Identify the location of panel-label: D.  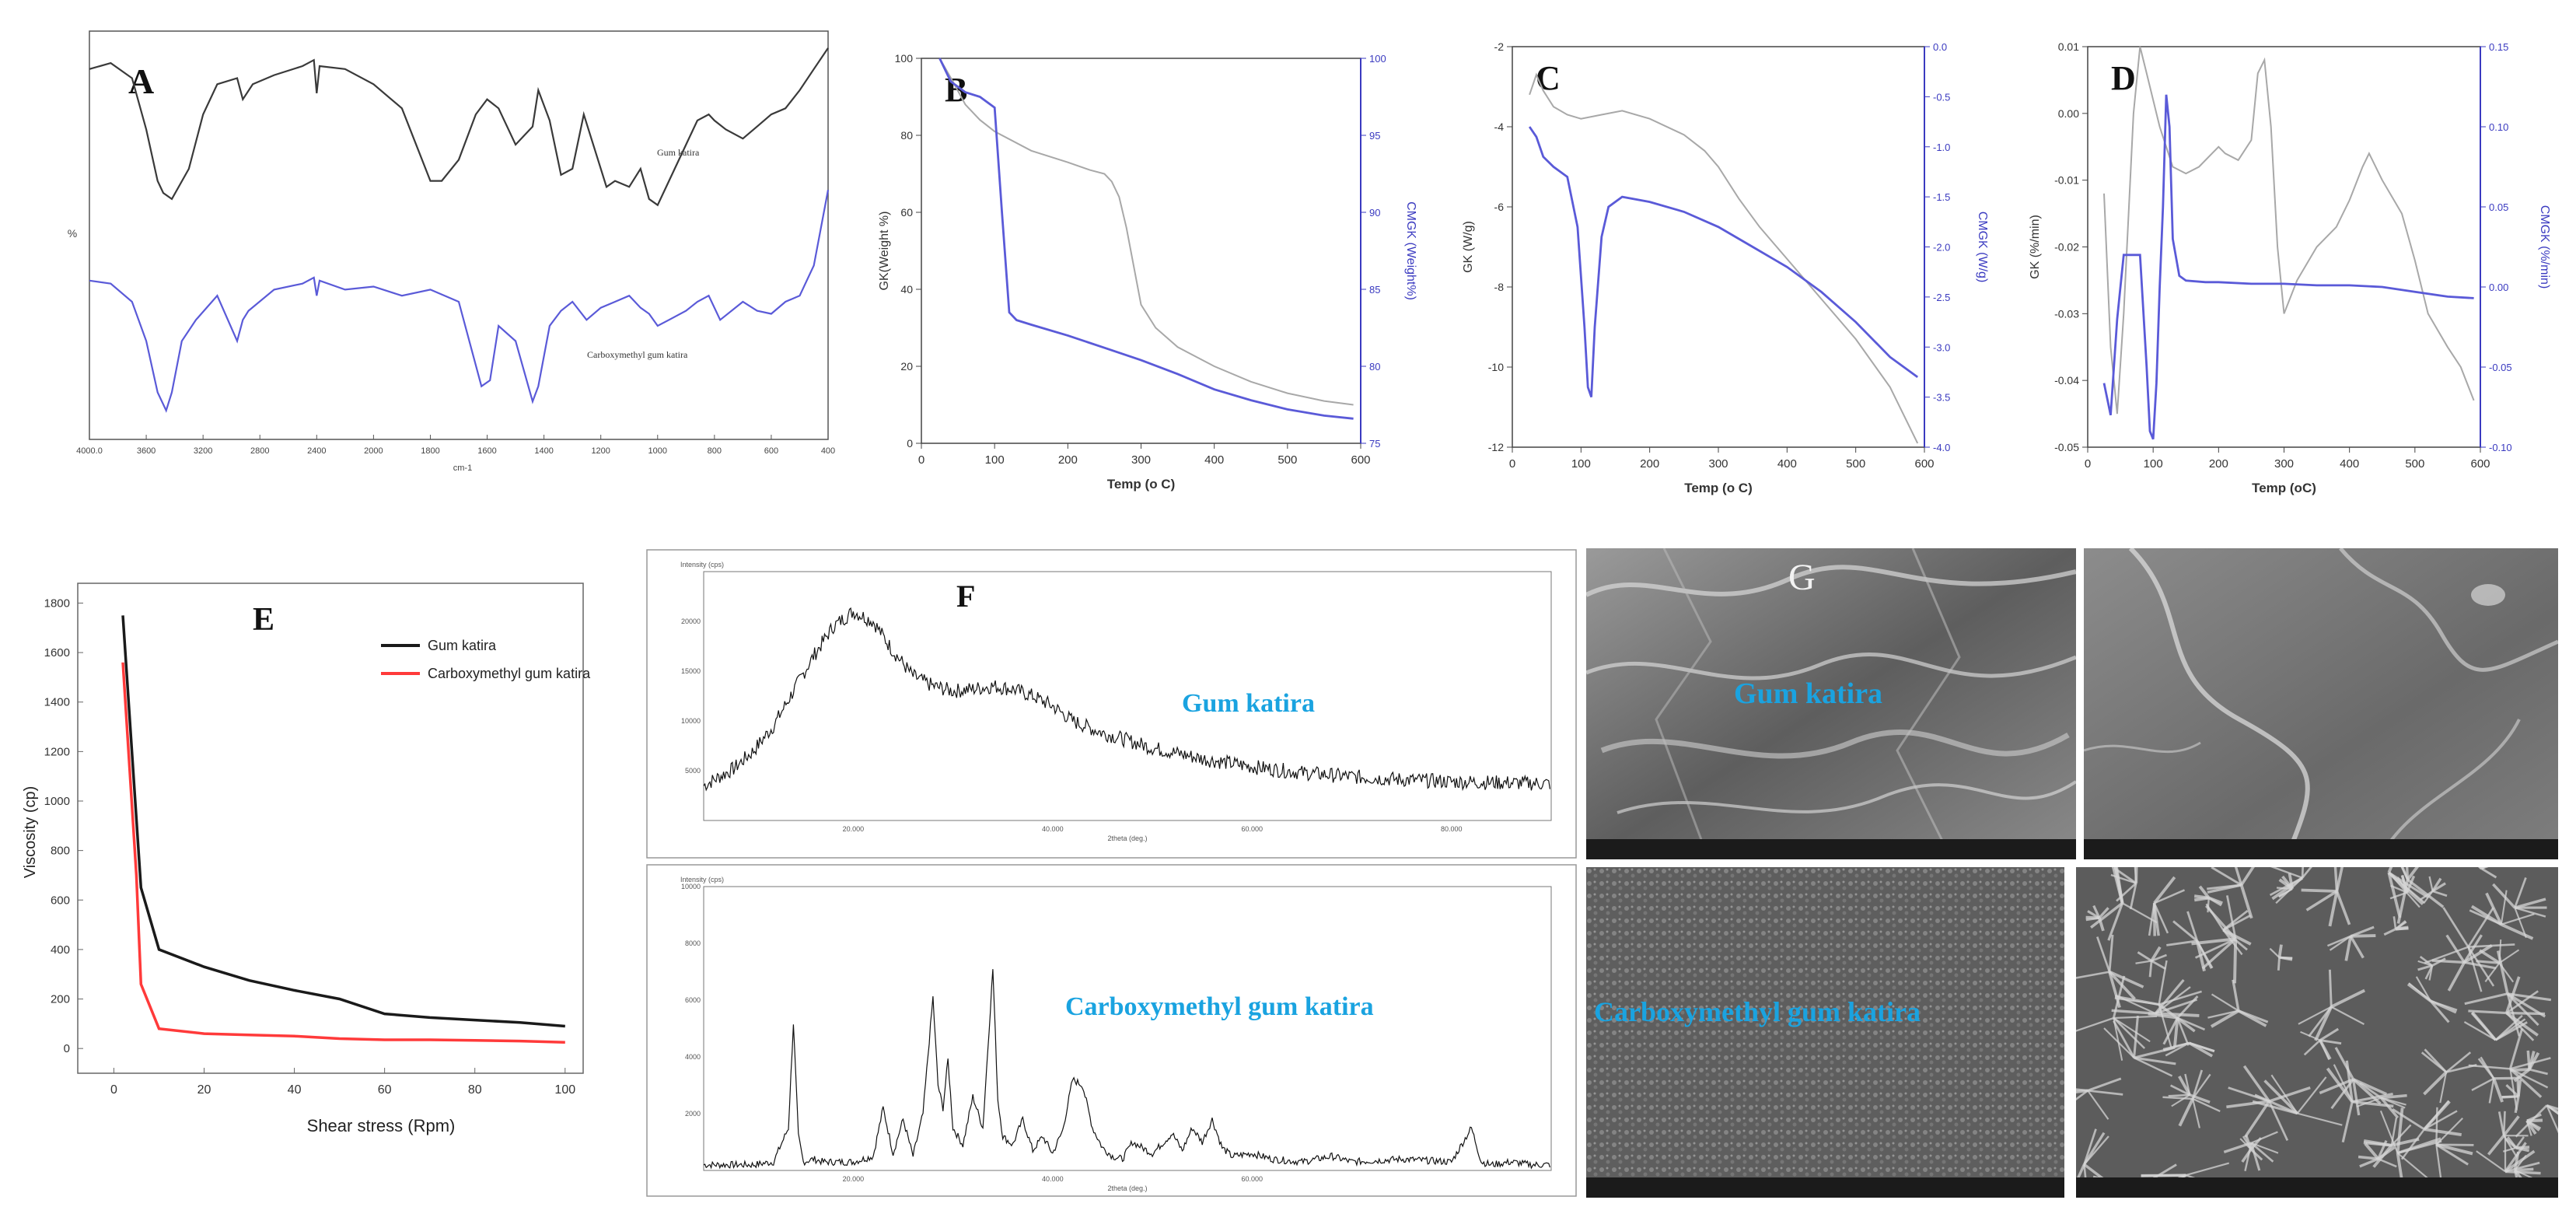
(2123, 78).